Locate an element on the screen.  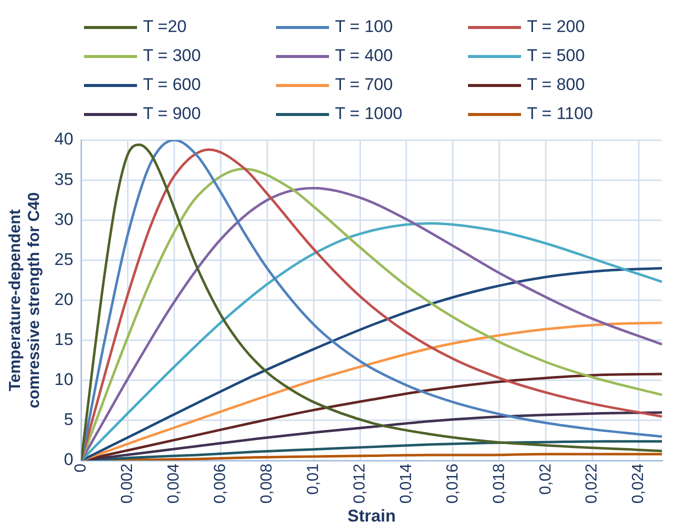
legend-label: T =20 is located at coordinates (165, 27).